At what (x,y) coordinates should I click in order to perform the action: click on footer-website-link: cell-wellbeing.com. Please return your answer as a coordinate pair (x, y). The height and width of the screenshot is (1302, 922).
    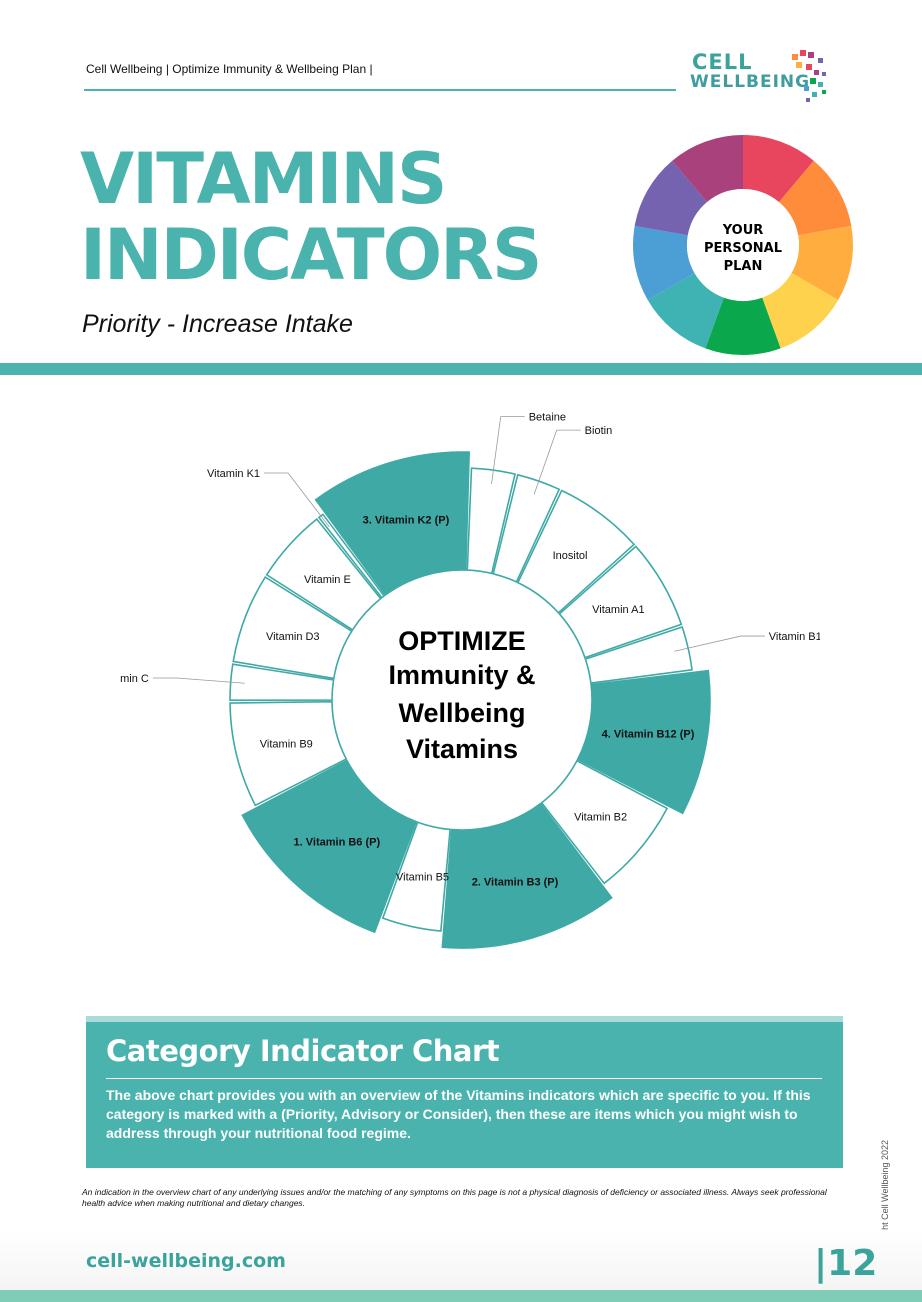
    Looking at the image, I should click on (186, 1261).